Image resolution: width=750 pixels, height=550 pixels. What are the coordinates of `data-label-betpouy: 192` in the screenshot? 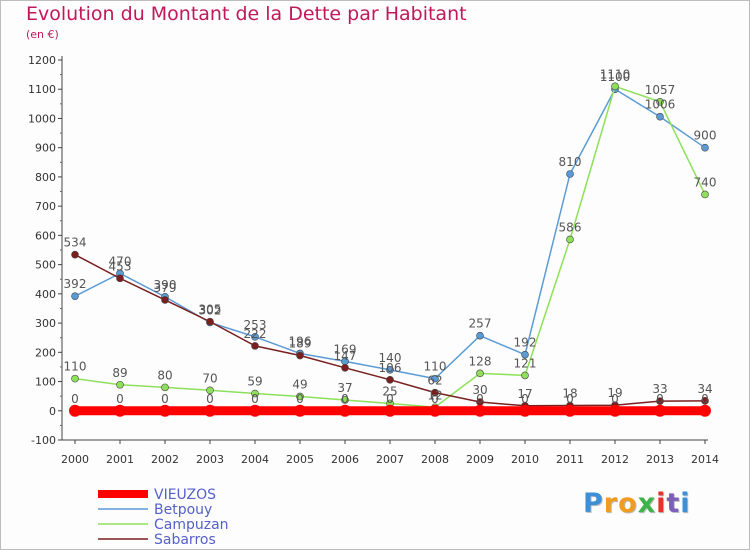 It's located at (525, 343).